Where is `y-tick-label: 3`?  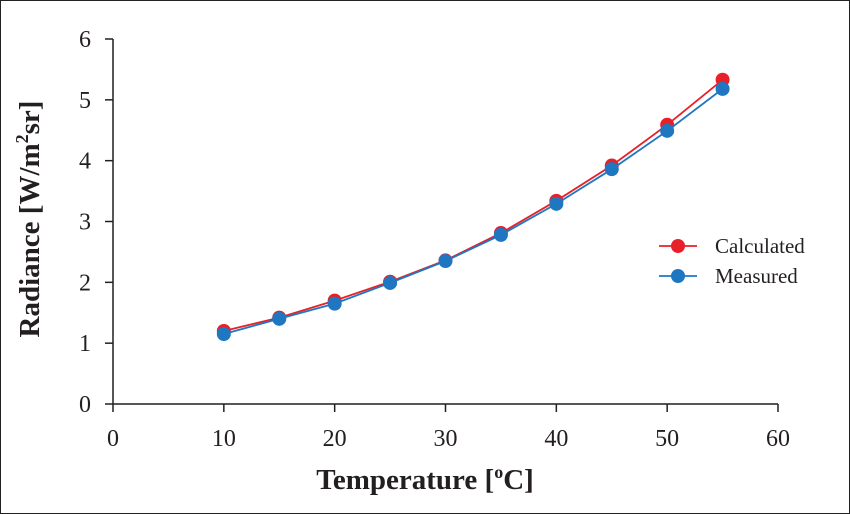 y-tick-label: 3 is located at coordinates (85, 223).